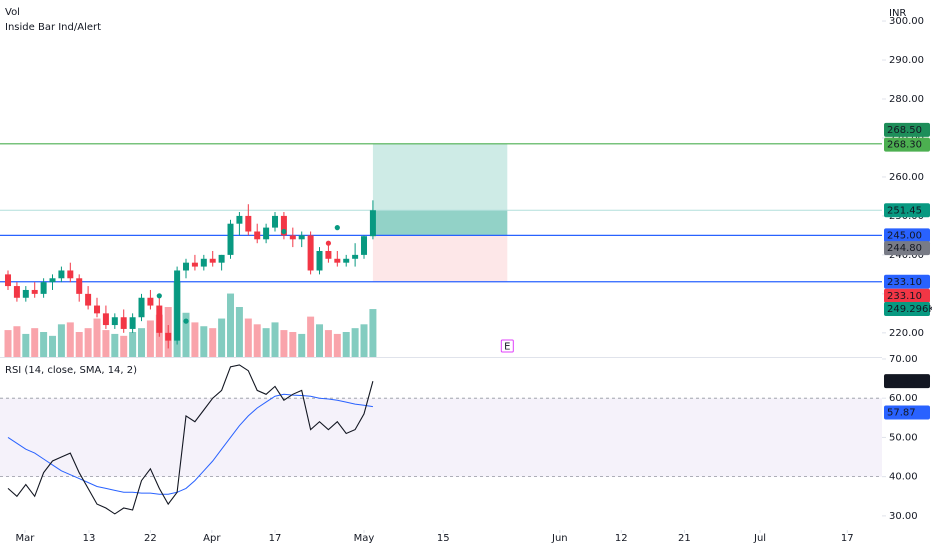 The image size is (932, 550). I want to click on price-tag-label: 244.80, so click(904, 248).